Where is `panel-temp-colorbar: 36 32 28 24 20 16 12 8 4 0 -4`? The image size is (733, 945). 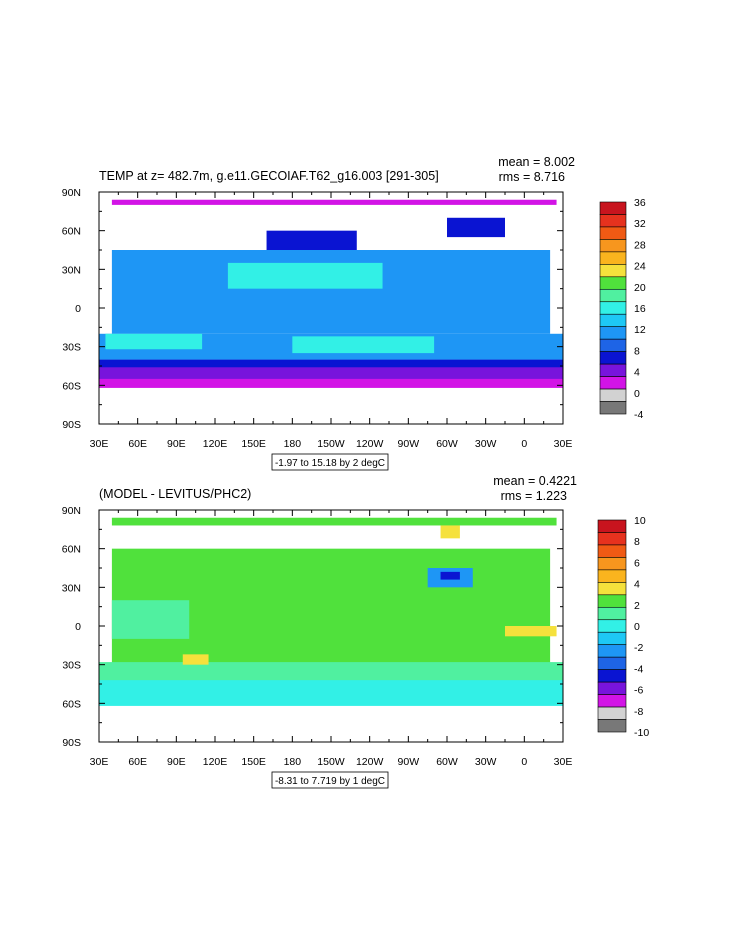
panel-temp-colorbar: 36 32 28 24 20 16 12 8 4 0 -4 is located at coordinates (622, 309).